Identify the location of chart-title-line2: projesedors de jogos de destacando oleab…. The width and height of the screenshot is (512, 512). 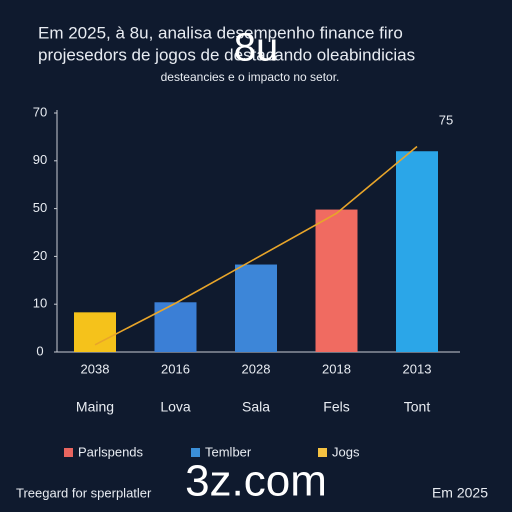
(226, 54).